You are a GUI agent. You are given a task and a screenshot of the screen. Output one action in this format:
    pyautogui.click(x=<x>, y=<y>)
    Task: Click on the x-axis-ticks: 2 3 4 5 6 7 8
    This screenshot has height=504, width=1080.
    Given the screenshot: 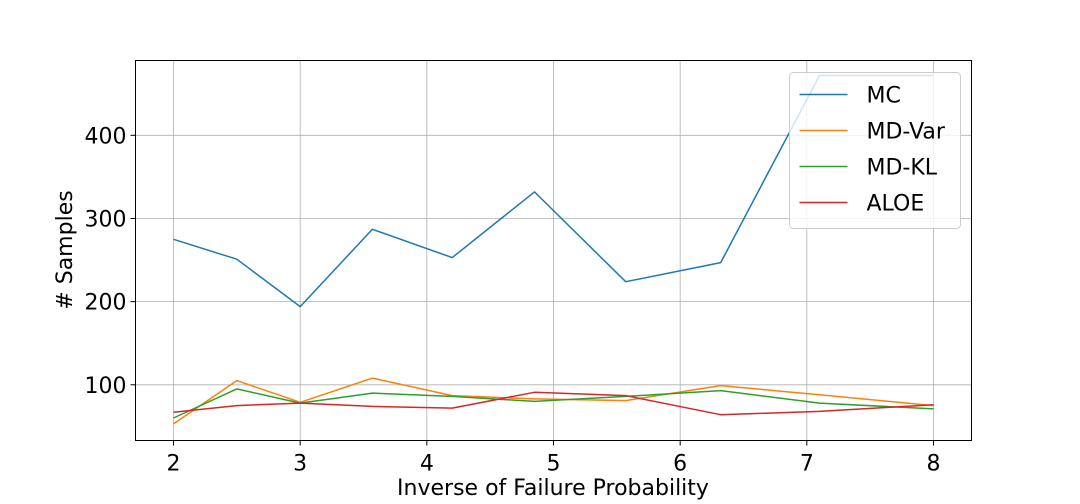 What is the action you would take?
    pyautogui.click(x=554, y=458)
    